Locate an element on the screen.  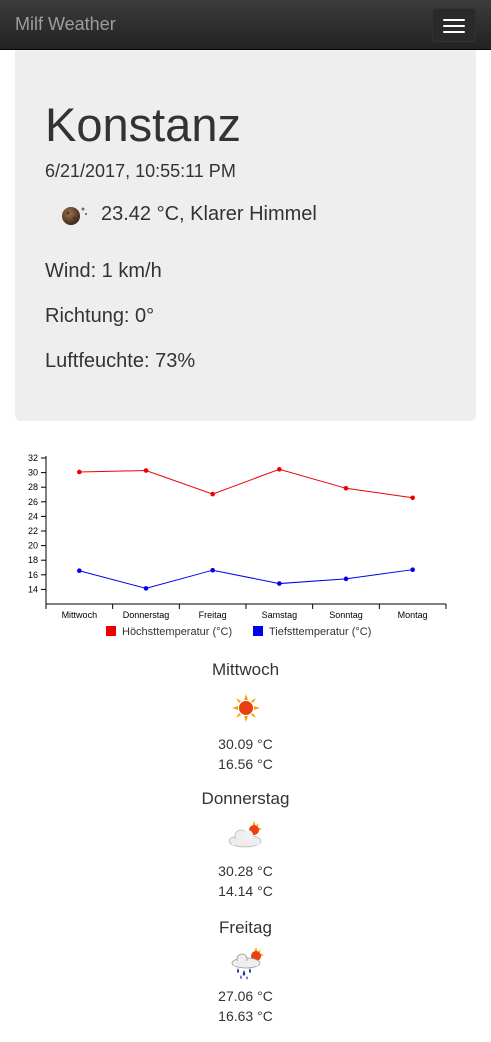
y-tick-label: 18 is located at coordinates (33, 560).